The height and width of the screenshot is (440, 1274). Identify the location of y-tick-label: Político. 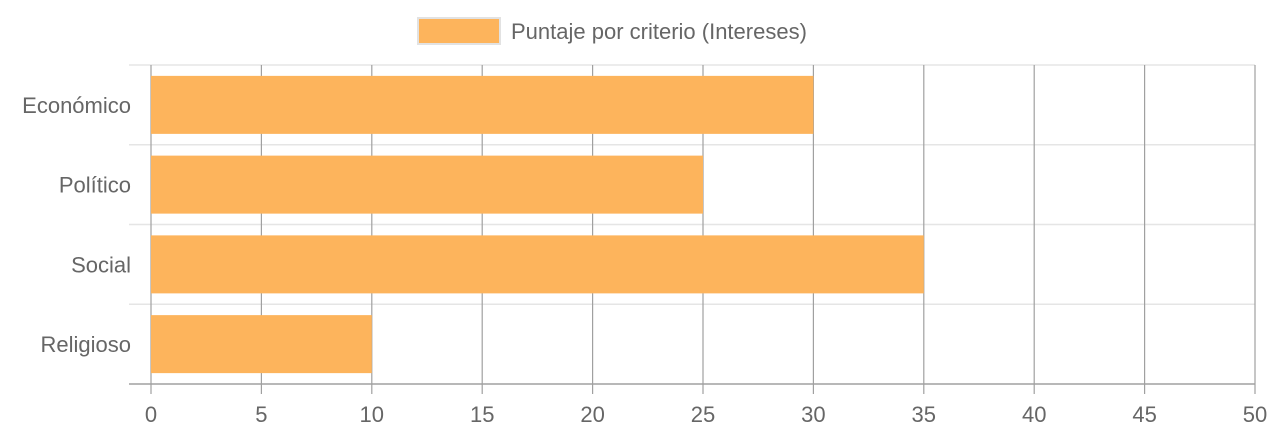
(95, 185).